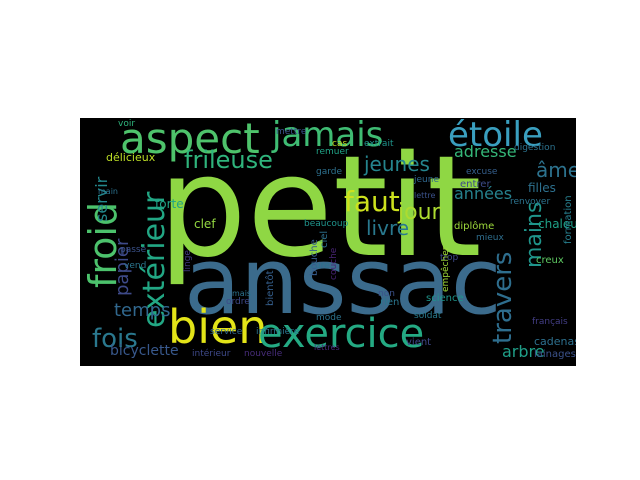 This screenshot has height=480, width=640. I want to click on cloud-word: beaucoup, so click(326, 224).